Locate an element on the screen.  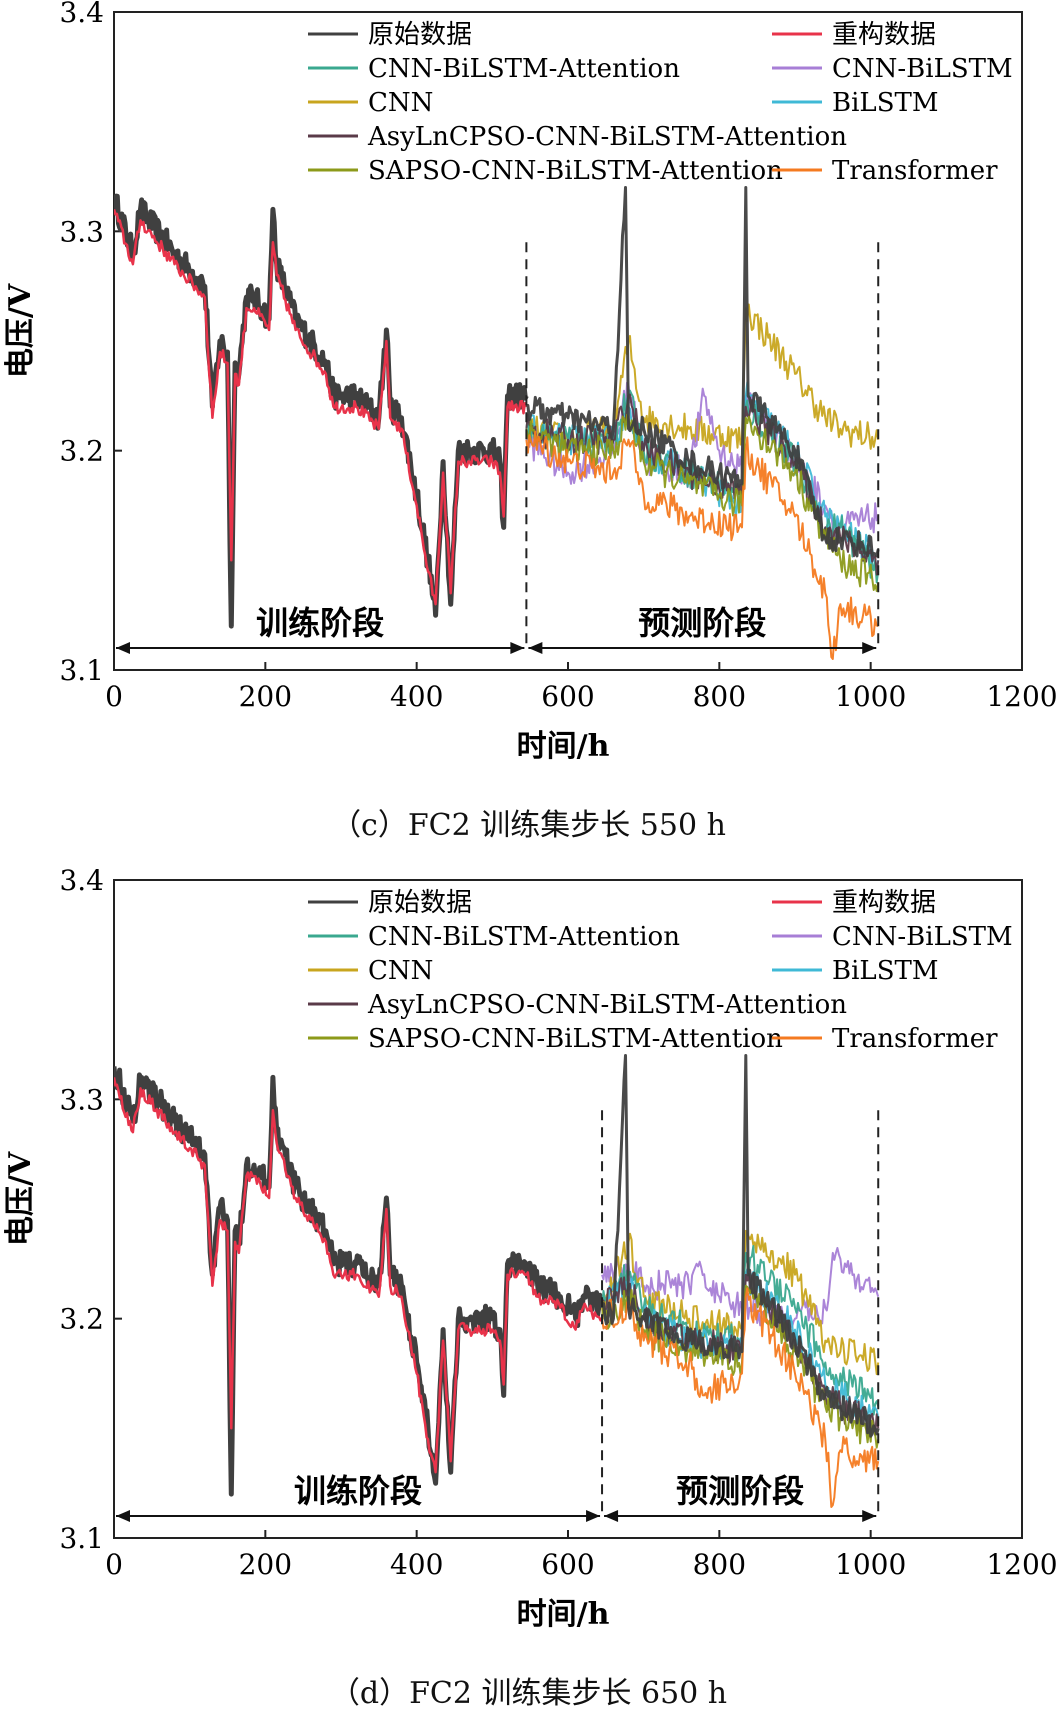
chart-c-caption: （c）FC2 训练集步长 550 h is located at coordinates (528, 825).